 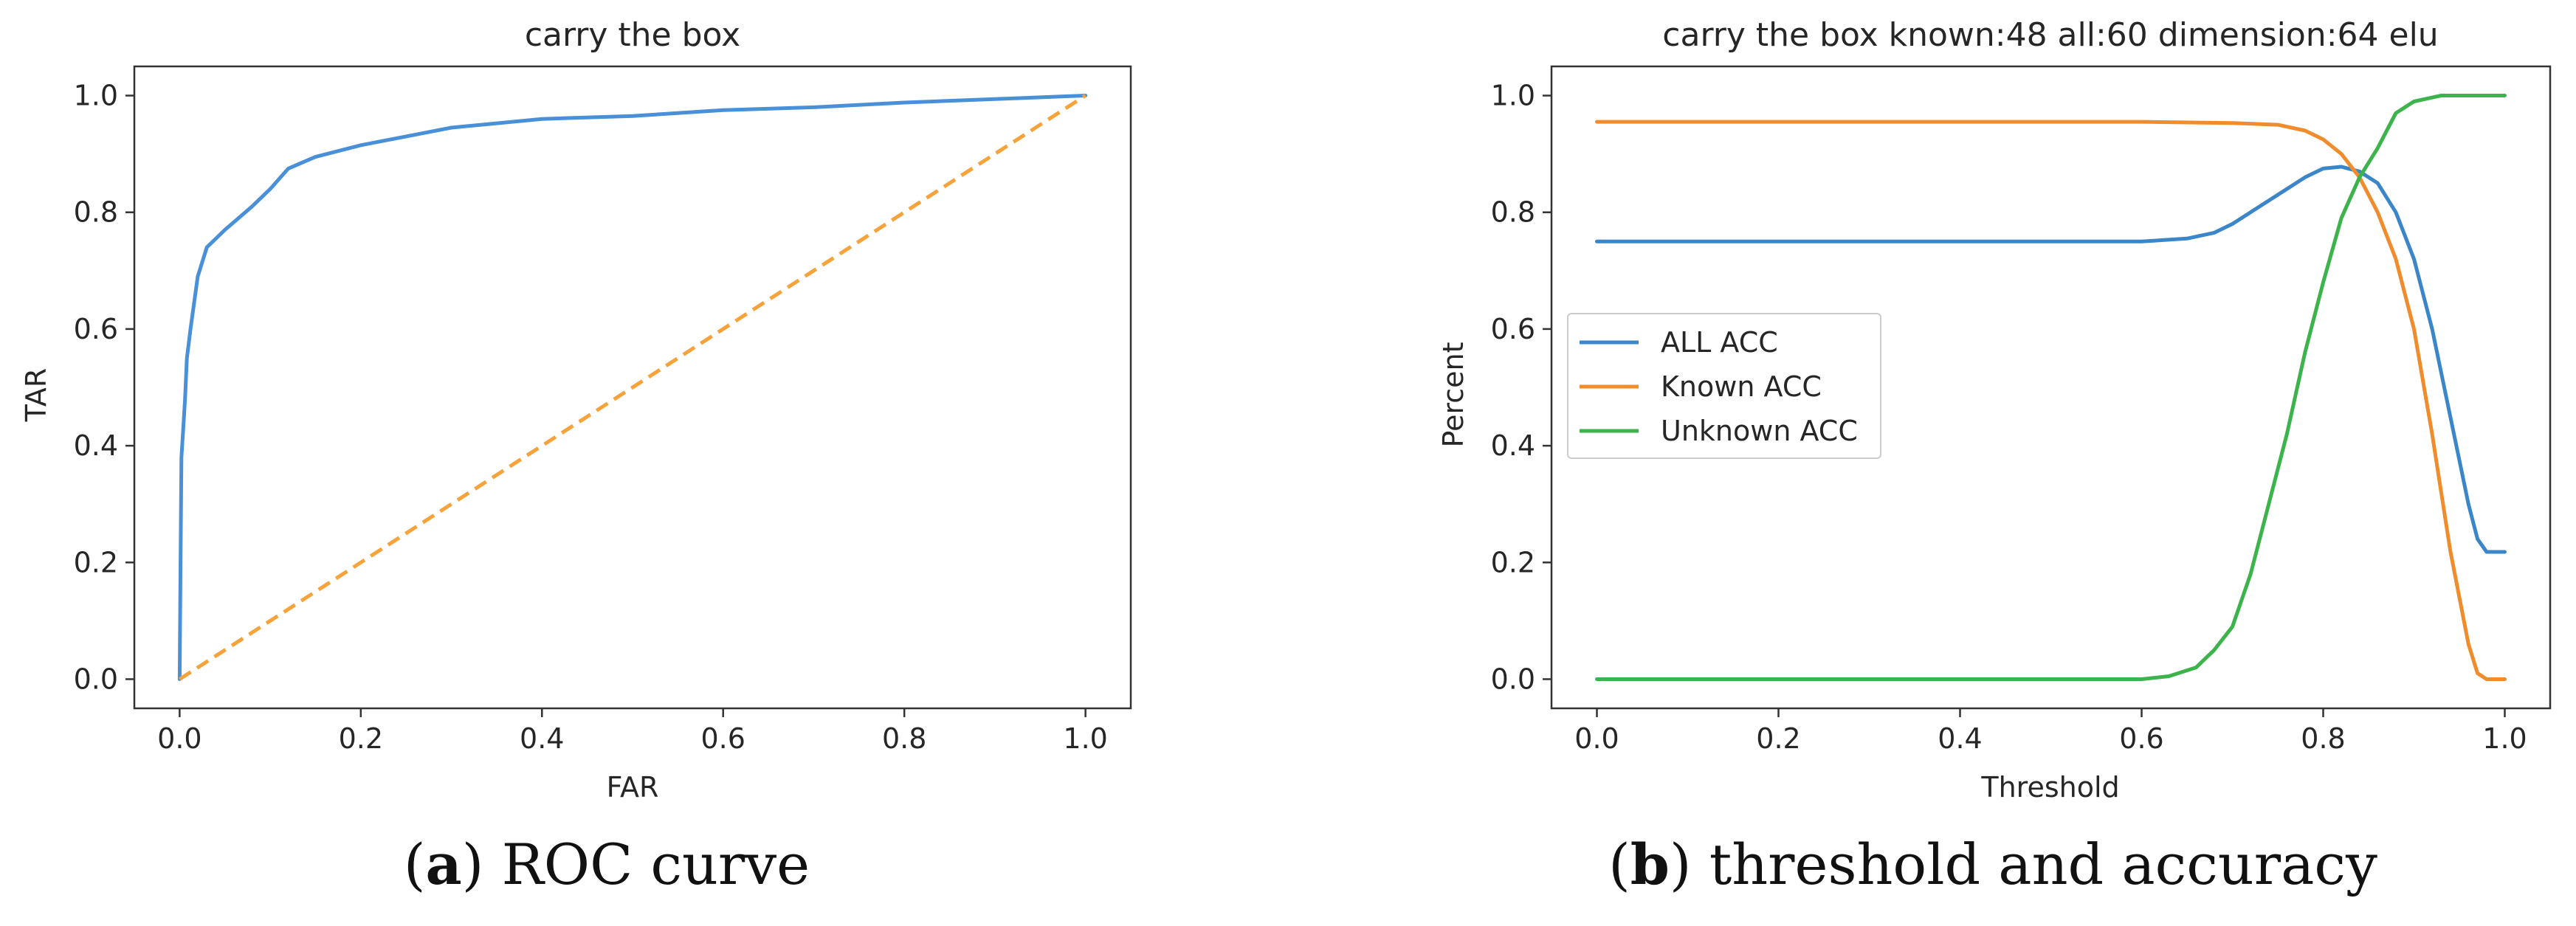 What do you see at coordinates (633, 787) in the screenshot?
I see `roc-xlabel: FAR` at bounding box center [633, 787].